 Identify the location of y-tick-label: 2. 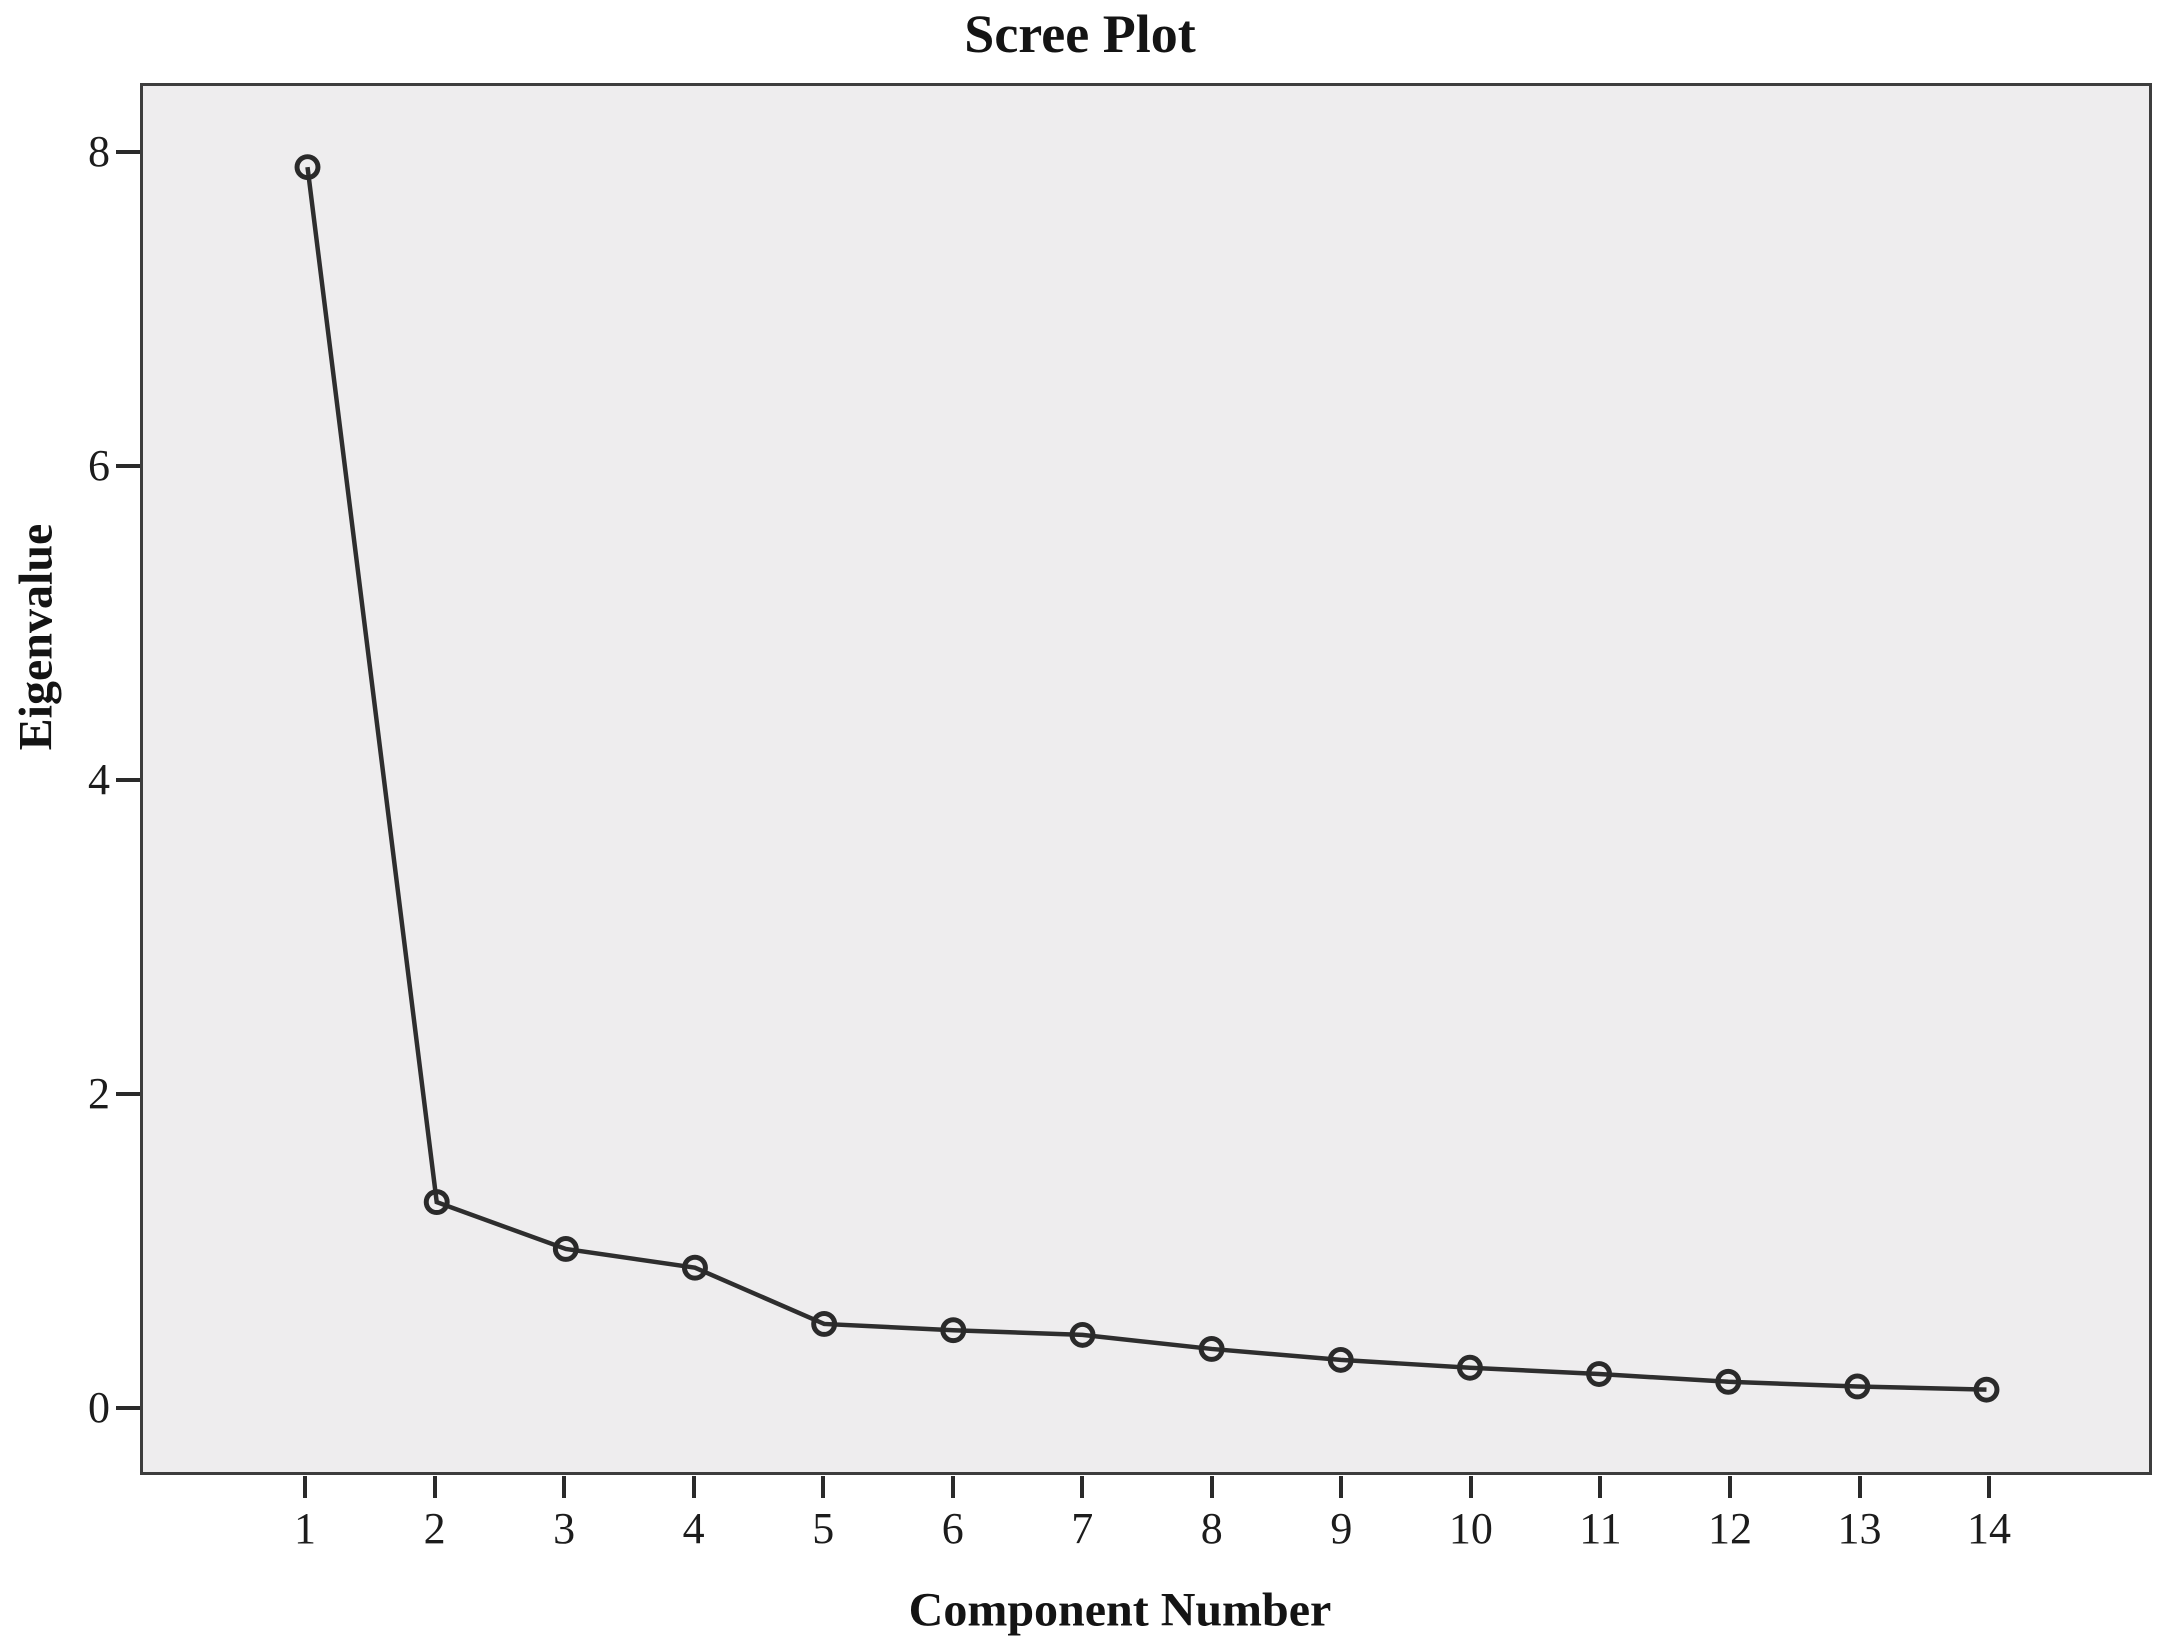
(99, 1093).